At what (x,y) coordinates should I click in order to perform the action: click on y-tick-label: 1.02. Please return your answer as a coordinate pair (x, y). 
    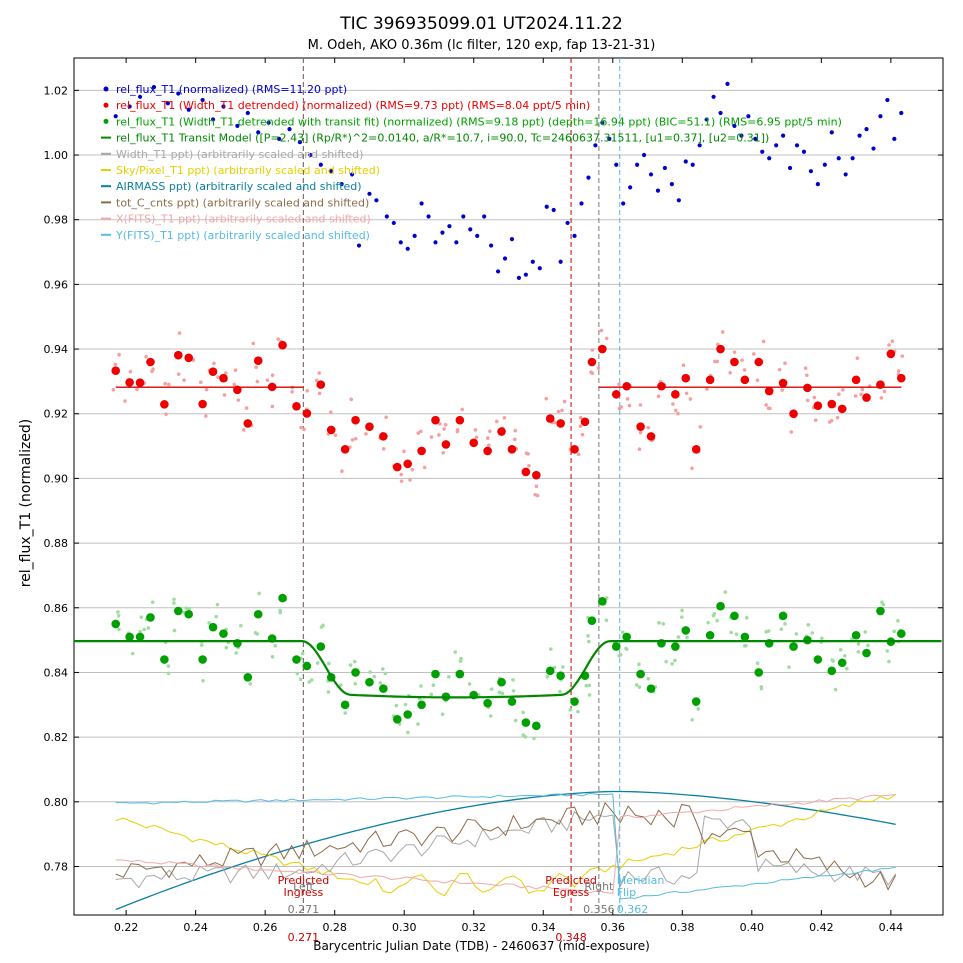
    Looking at the image, I should click on (56, 90).